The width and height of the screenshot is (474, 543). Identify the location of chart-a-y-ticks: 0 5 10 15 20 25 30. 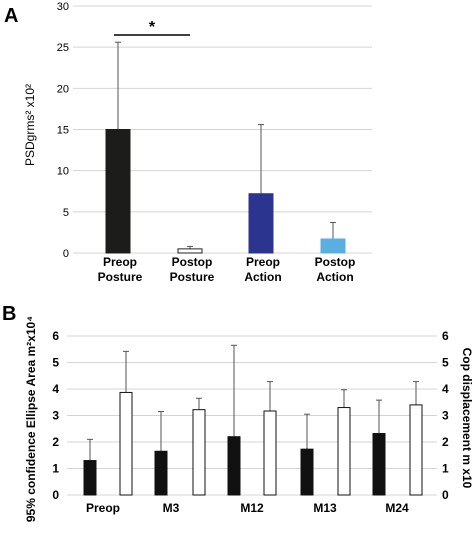
(63, 130).